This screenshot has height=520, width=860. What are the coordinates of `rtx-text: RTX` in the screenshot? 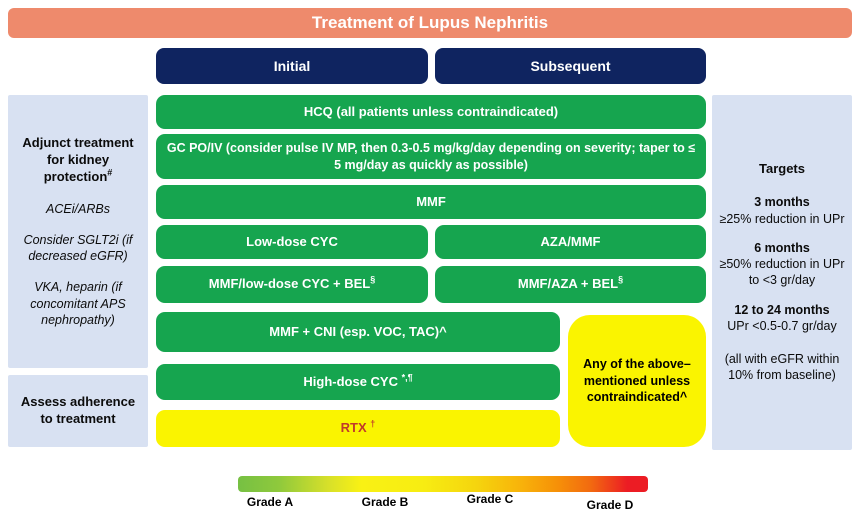 It's located at (355, 428).